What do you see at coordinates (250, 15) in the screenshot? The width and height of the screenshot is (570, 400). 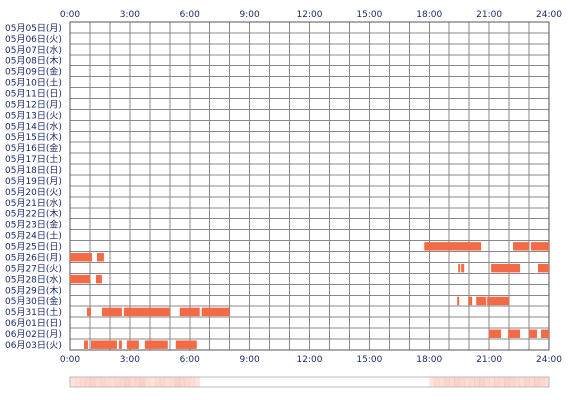 I see `hour-tick-label-top: 9:00` at bounding box center [250, 15].